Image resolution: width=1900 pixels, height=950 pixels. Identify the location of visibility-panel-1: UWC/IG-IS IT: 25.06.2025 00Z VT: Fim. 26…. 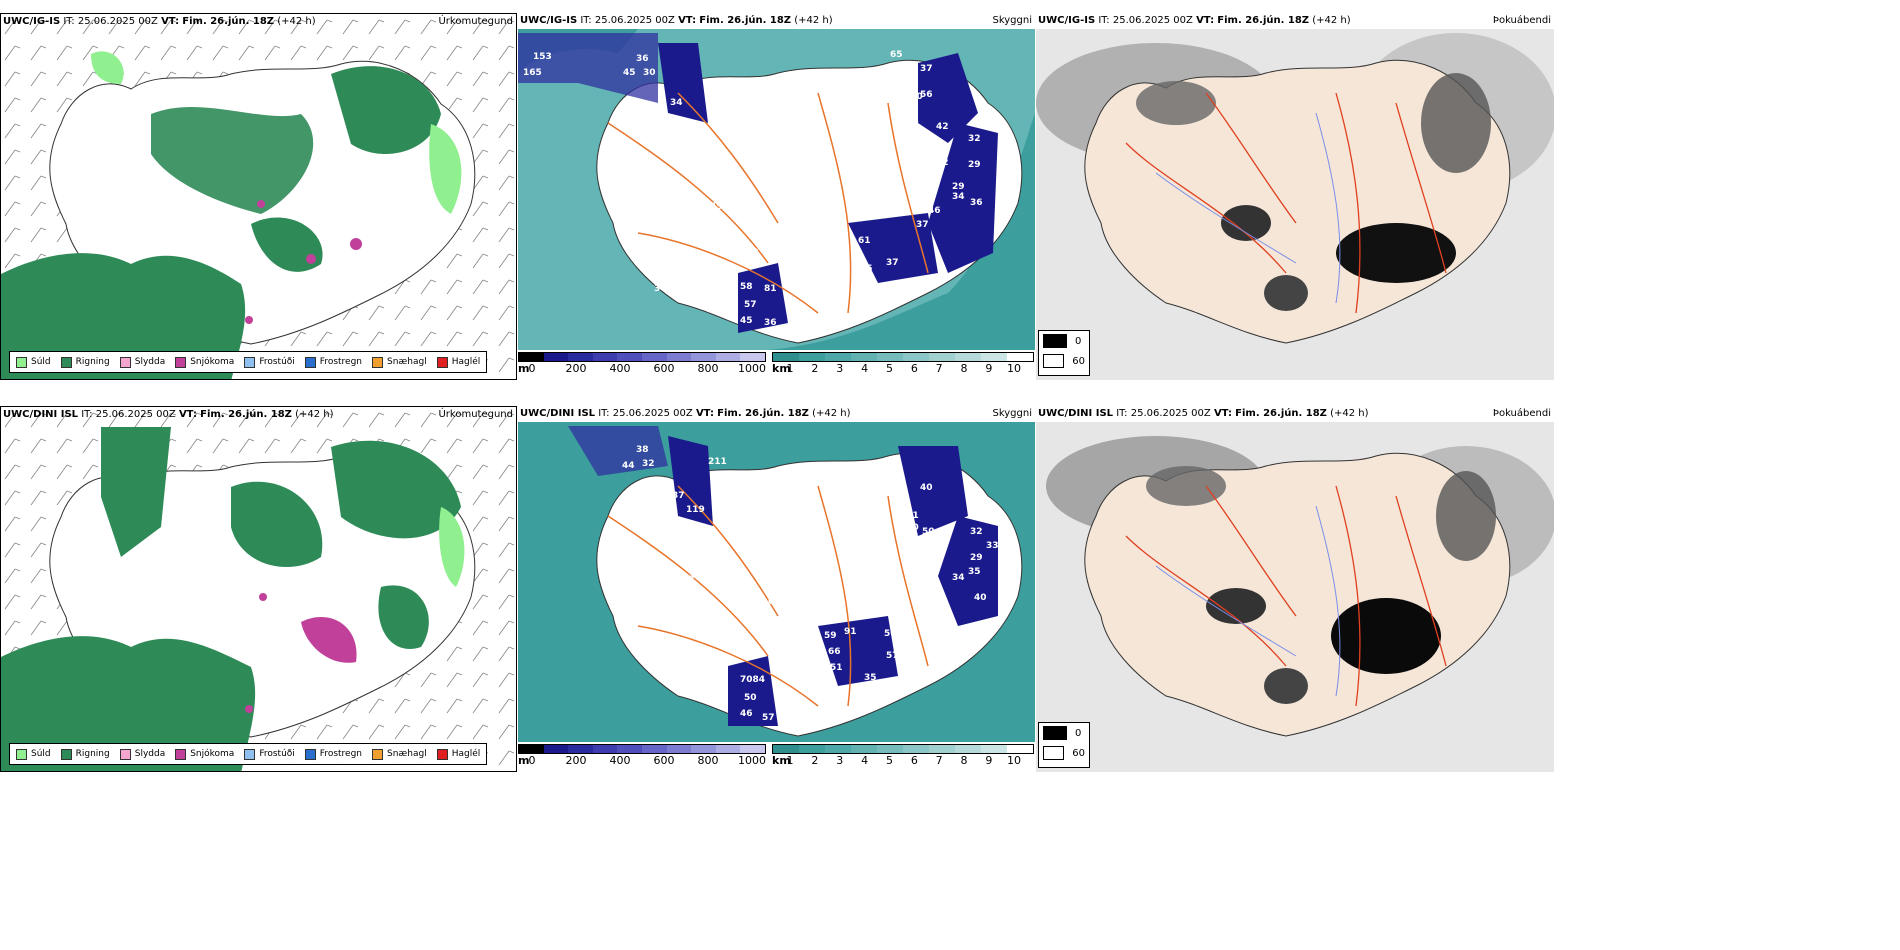
(776, 196).